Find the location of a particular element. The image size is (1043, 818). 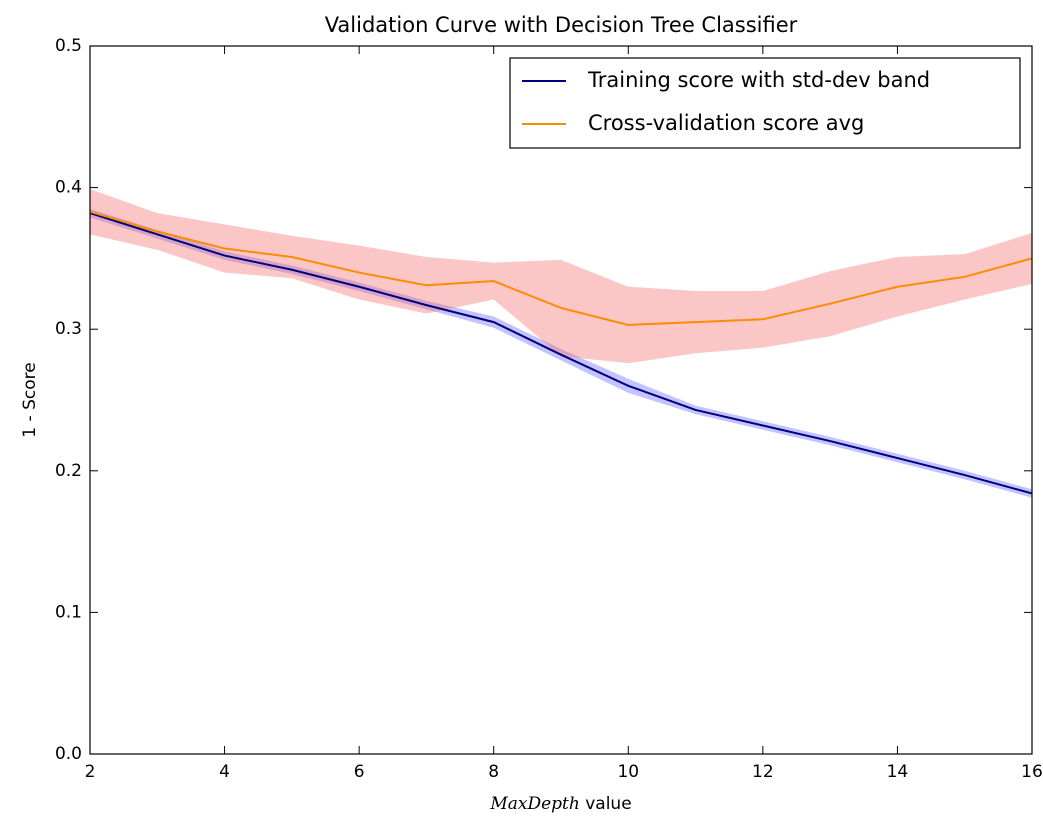

y-tick-label: 0.3 is located at coordinates (68, 329).